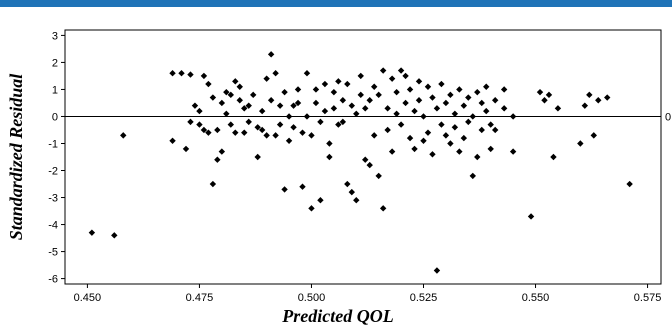 The image size is (672, 326). What do you see at coordinates (337, 316) in the screenshot?
I see `x-axis-title: Predicted QOL` at bounding box center [337, 316].